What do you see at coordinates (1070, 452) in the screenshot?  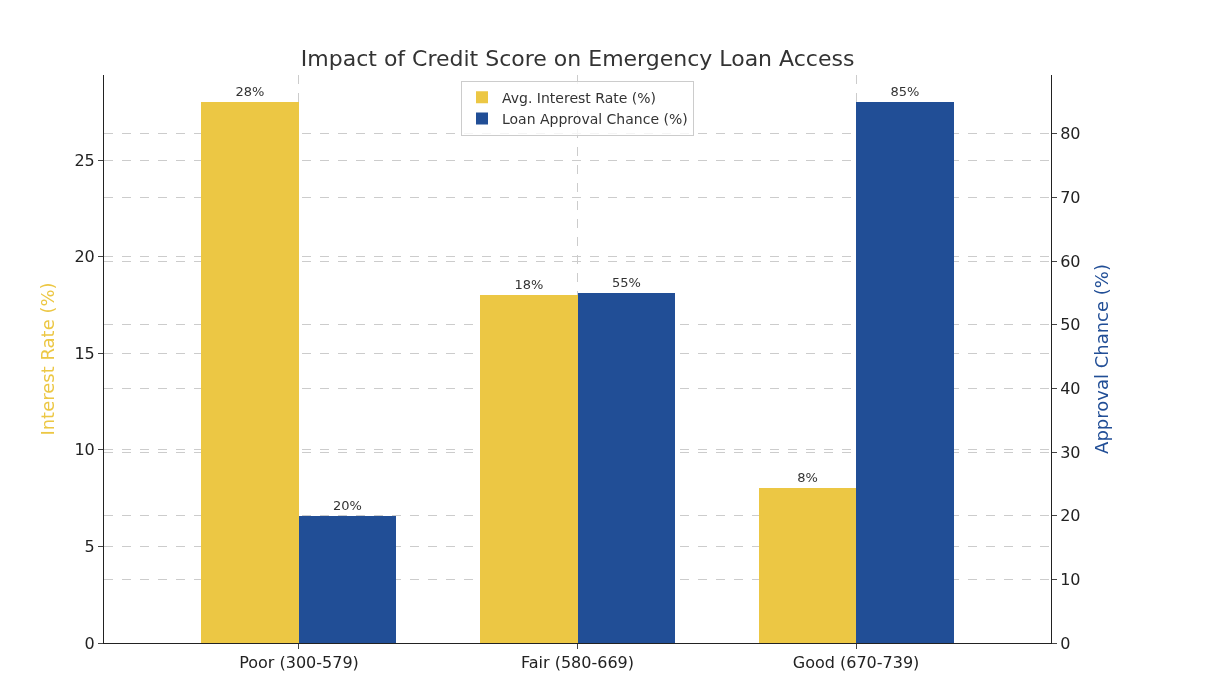 I see `y2-tick-label: 30` at bounding box center [1070, 452].